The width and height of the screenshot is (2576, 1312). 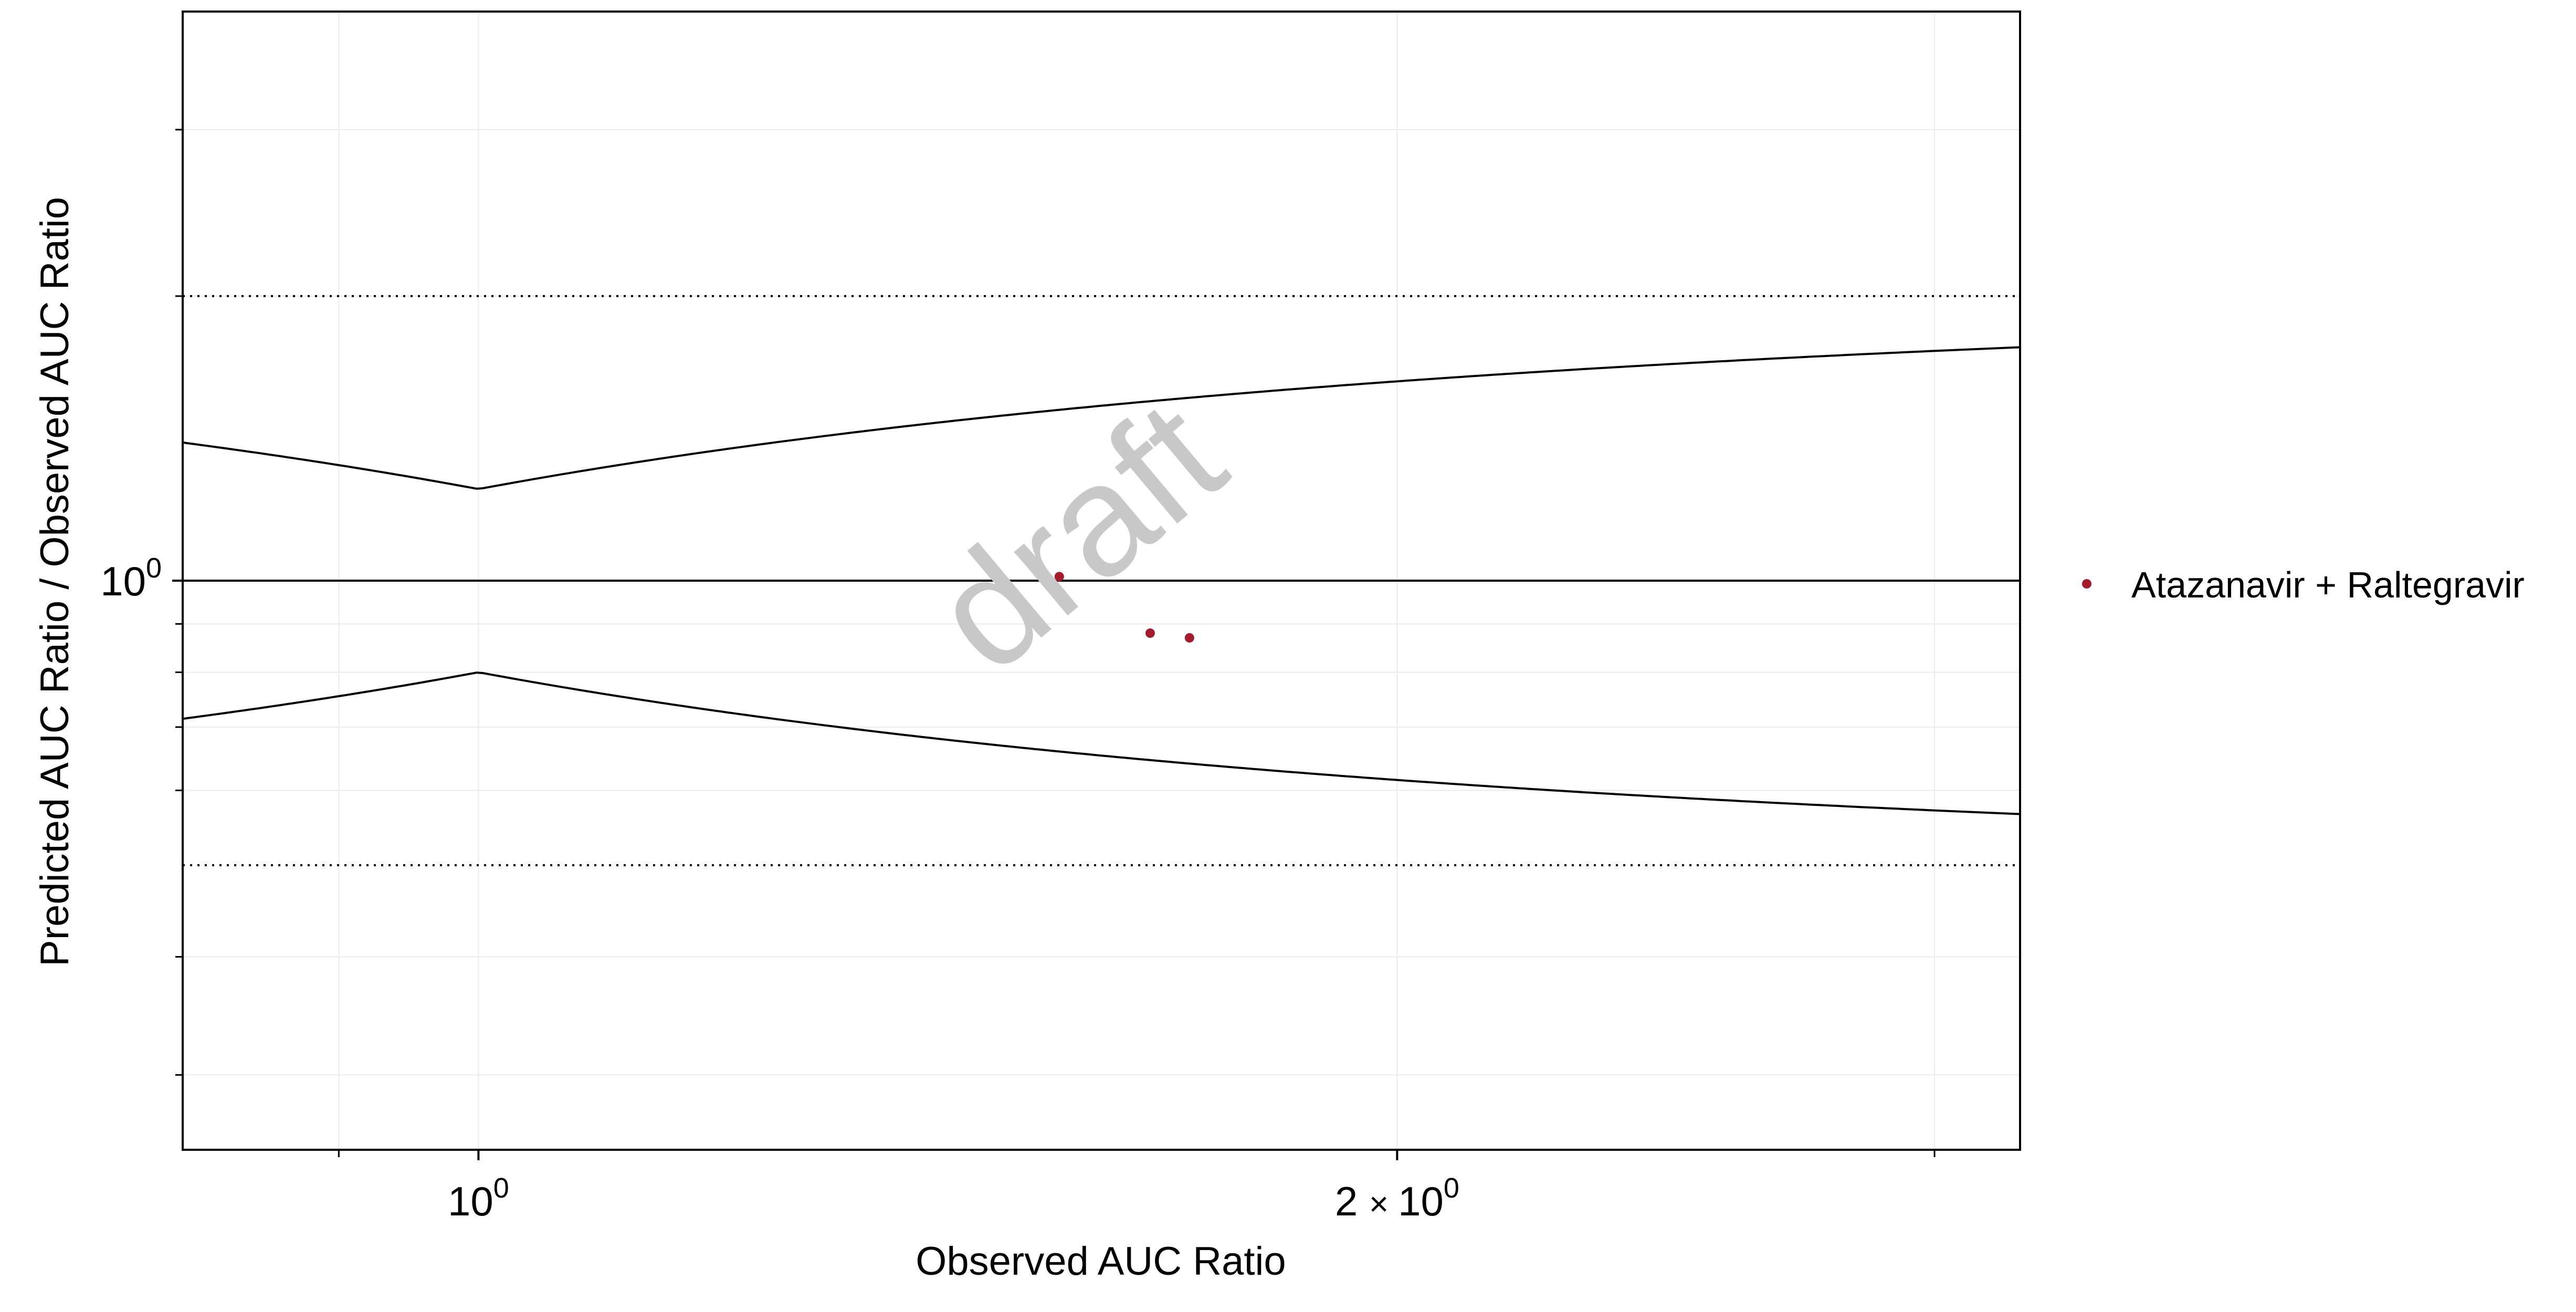 I want to click on x-tick-label: 100, so click(x=479, y=1198).